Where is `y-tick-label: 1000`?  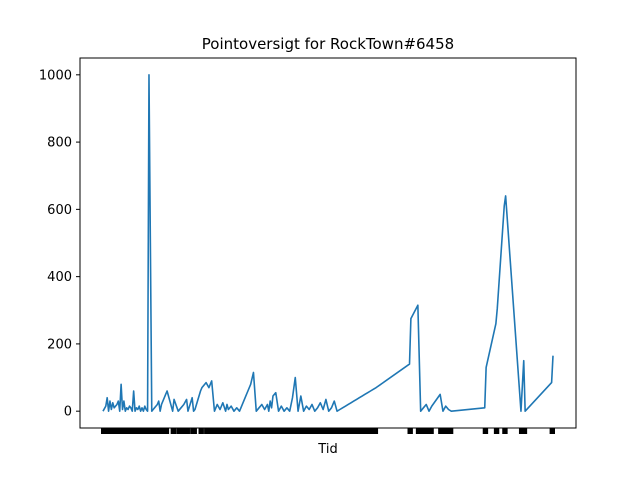 y-tick-label: 1000 is located at coordinates (55, 75).